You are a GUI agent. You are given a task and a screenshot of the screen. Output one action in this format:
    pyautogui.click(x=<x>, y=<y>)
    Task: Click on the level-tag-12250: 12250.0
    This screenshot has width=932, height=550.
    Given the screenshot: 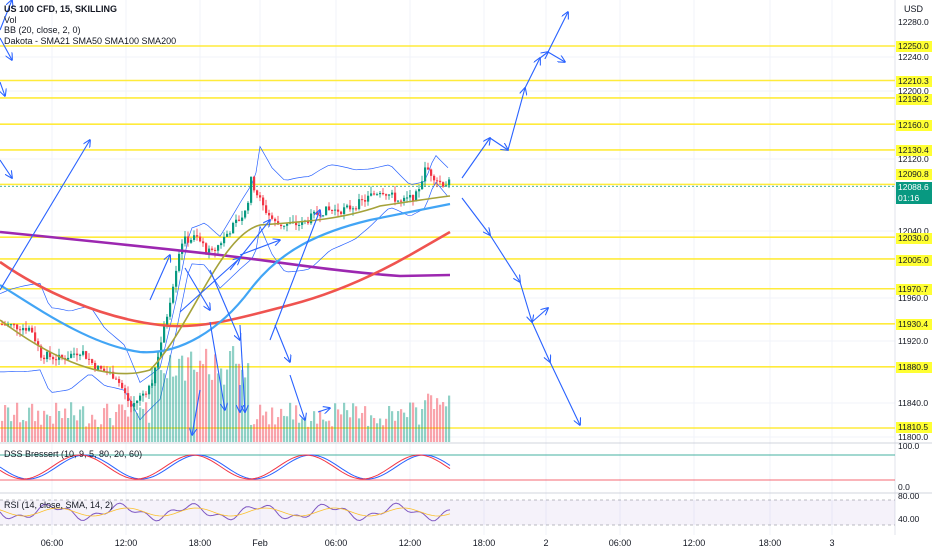 What is the action you would take?
    pyautogui.click(x=914, y=46)
    